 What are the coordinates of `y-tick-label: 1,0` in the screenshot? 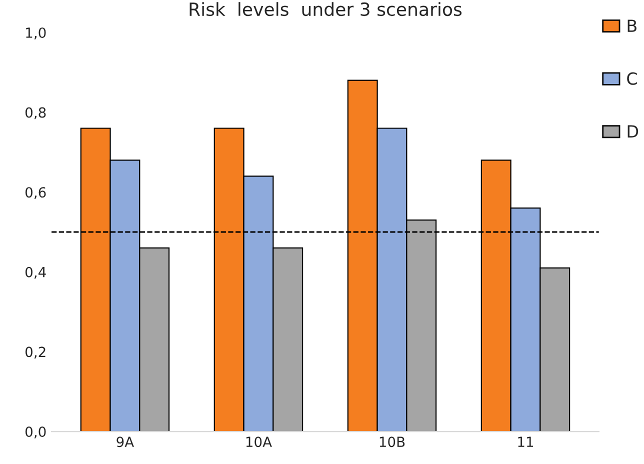 It's located at (36, 33).